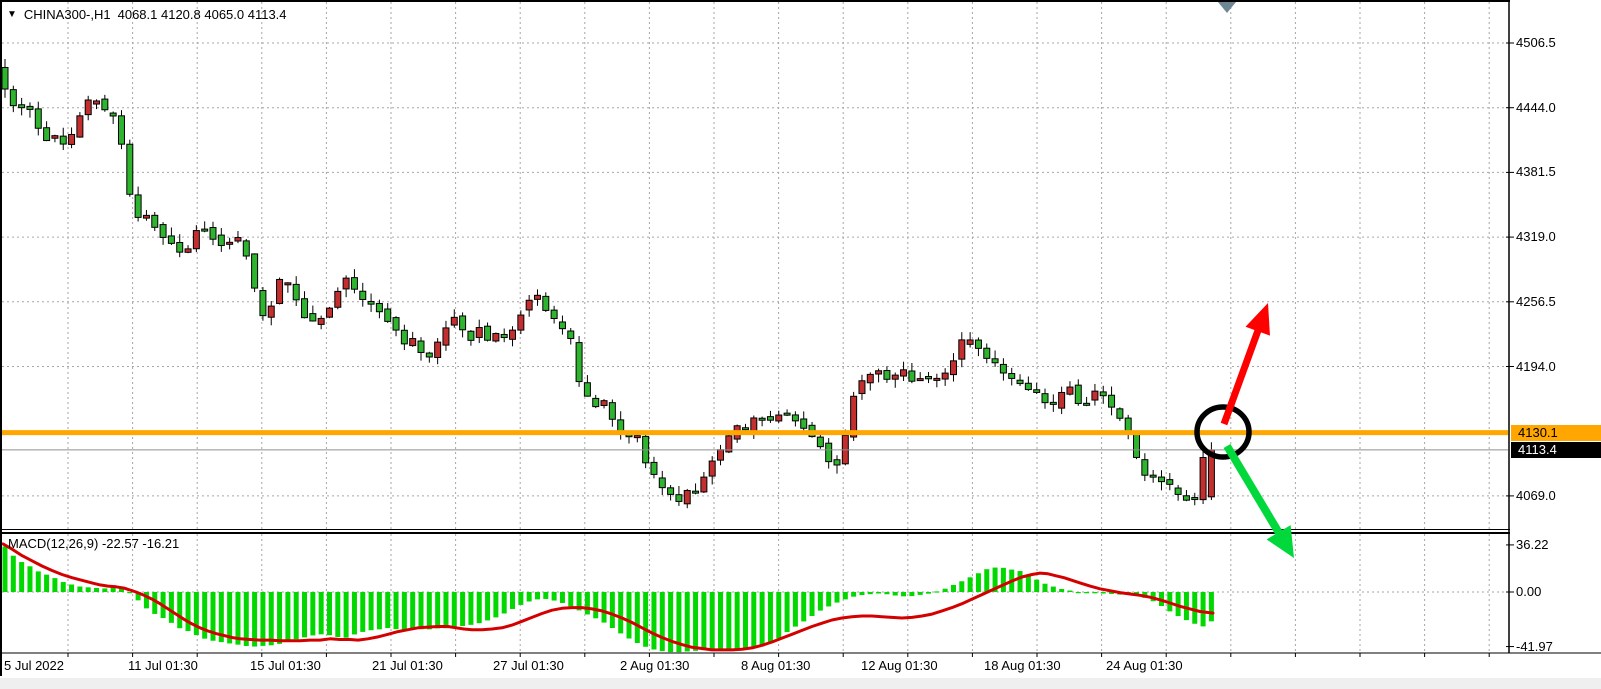  I want to click on annotation-arrow-down-head, so click(1280, 541).